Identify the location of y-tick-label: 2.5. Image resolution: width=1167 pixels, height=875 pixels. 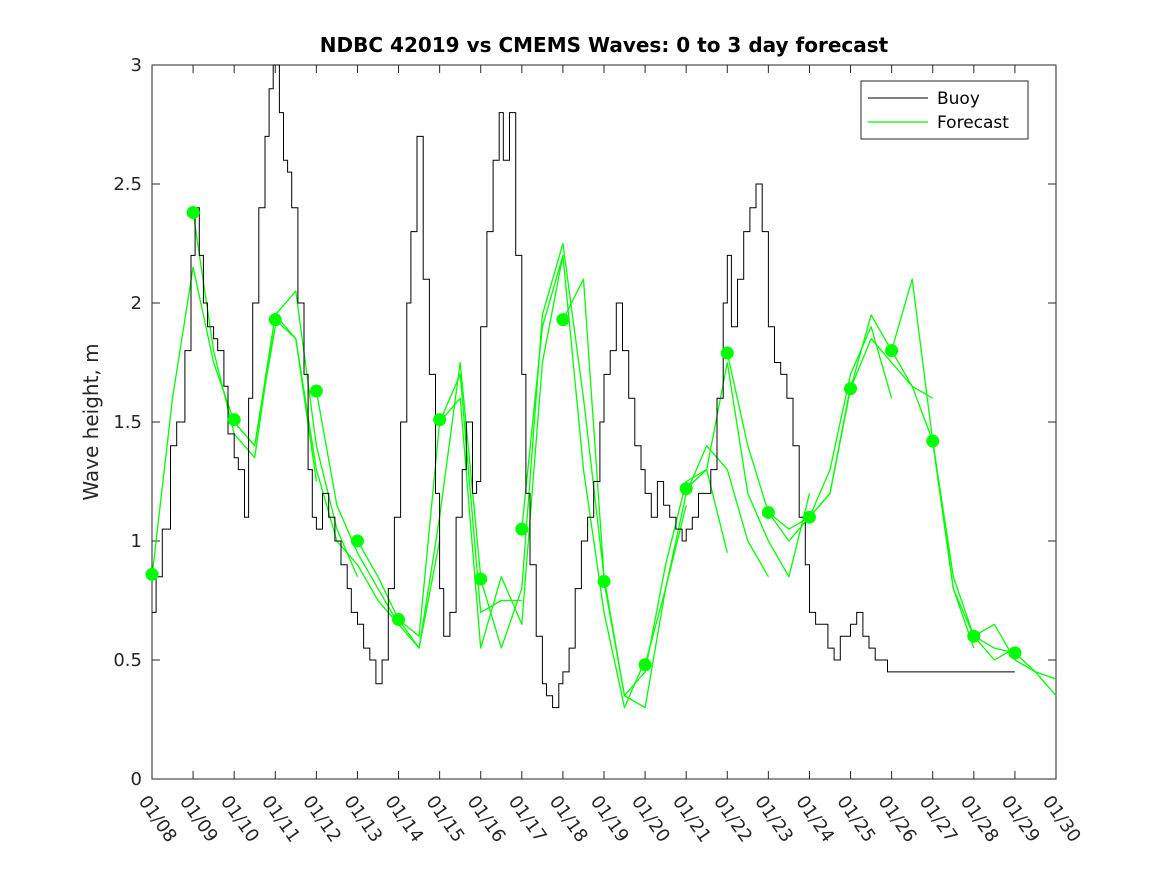
(127, 184).